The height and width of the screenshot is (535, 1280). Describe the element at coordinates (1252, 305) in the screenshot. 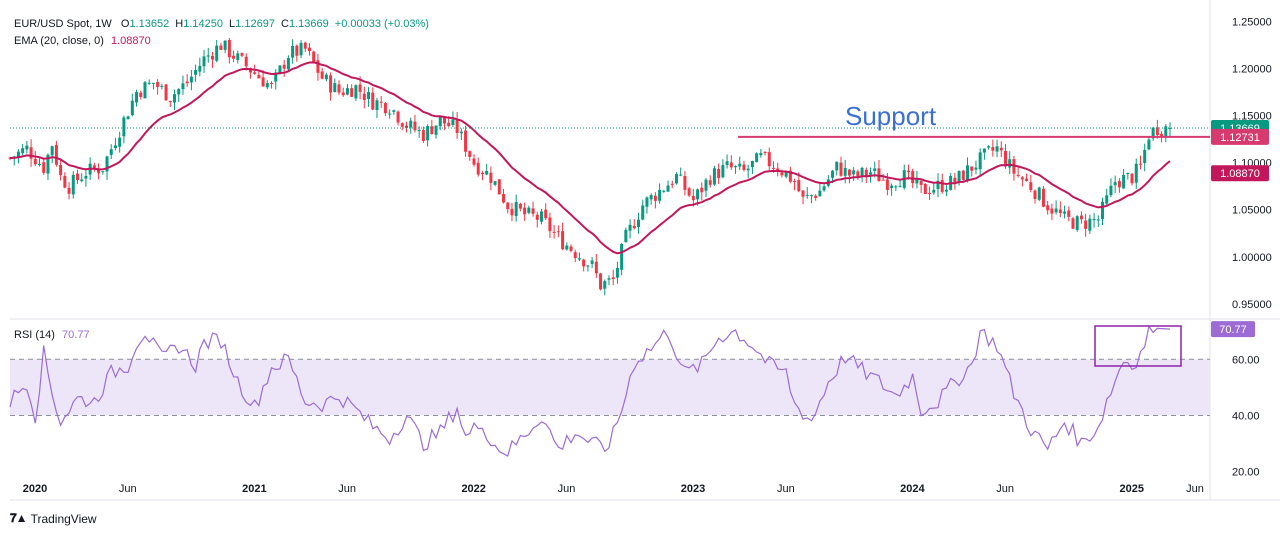

I see `price-axis-tick: 0.95000` at that location.